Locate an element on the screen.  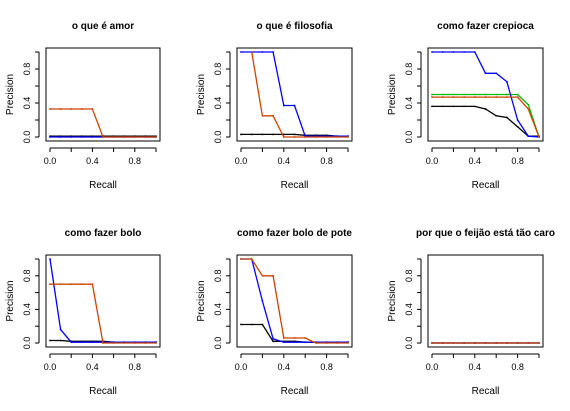
plot-frame is located at coordinates (485, 301).